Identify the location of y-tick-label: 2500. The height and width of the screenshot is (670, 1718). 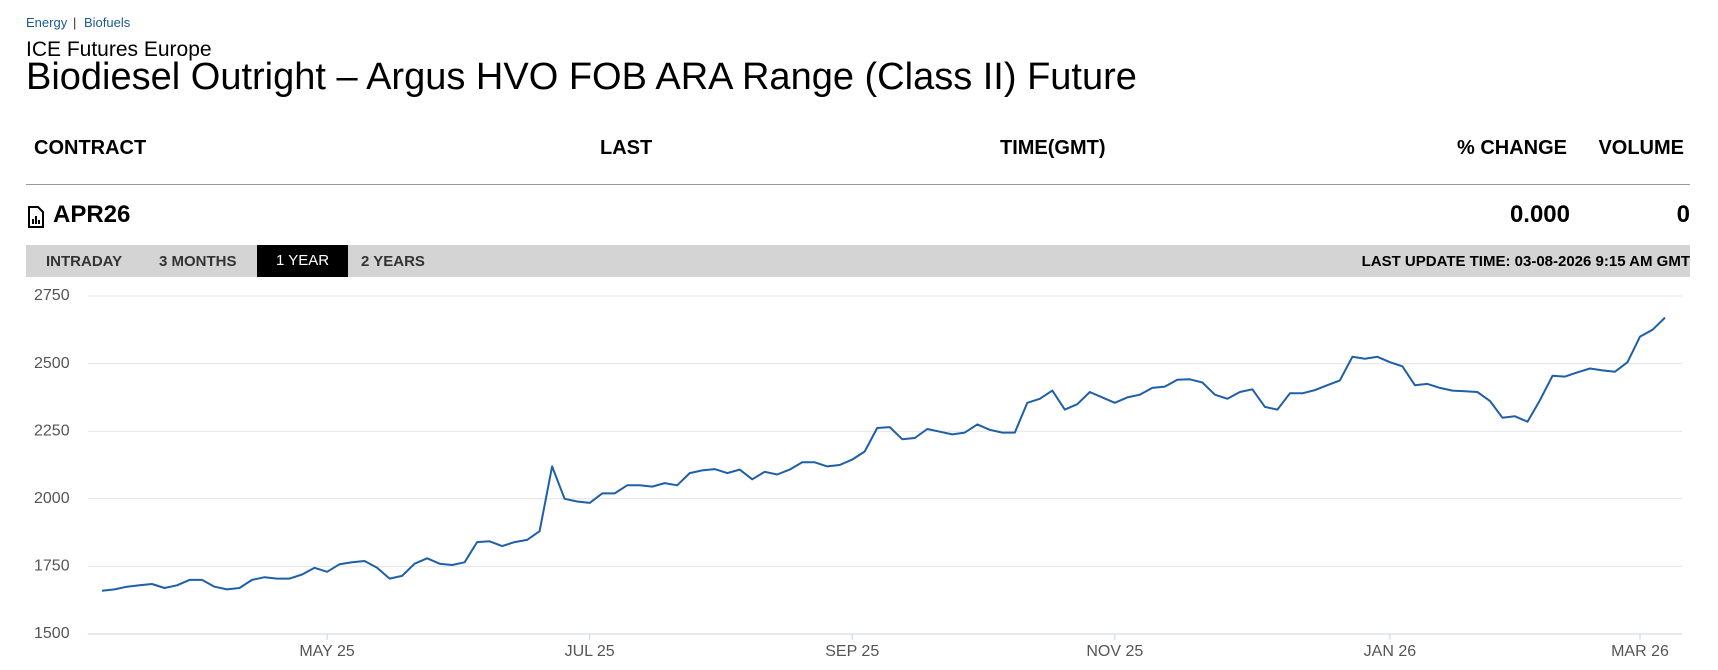
(52, 363).